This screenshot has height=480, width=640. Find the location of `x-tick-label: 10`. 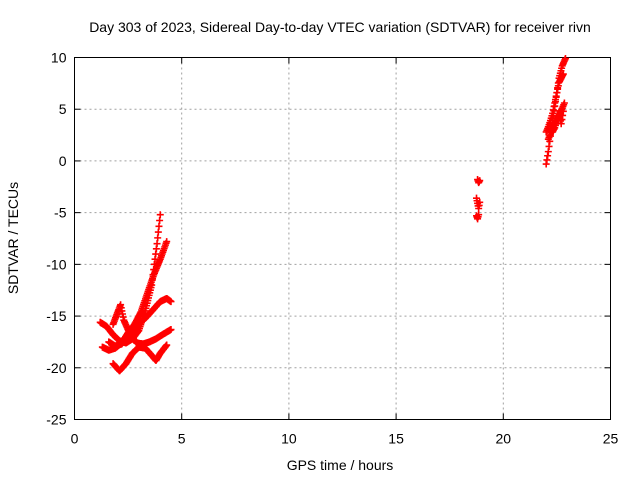

x-tick-label: 10 is located at coordinates (289, 439).